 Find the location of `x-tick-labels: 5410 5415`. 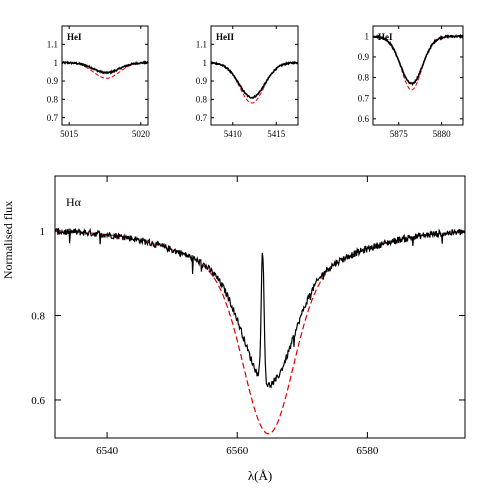

x-tick-labels: 5410 5415 is located at coordinates (255, 134).